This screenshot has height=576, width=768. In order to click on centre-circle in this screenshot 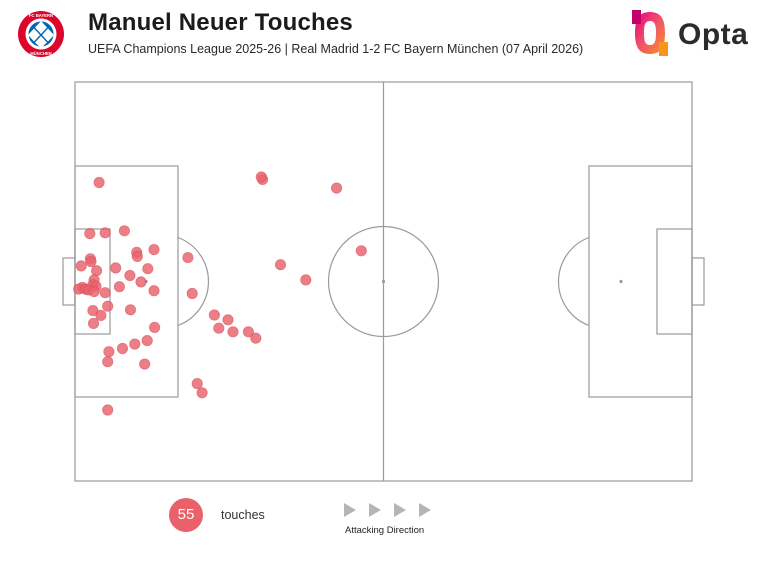, I will do `click(383, 281)`.